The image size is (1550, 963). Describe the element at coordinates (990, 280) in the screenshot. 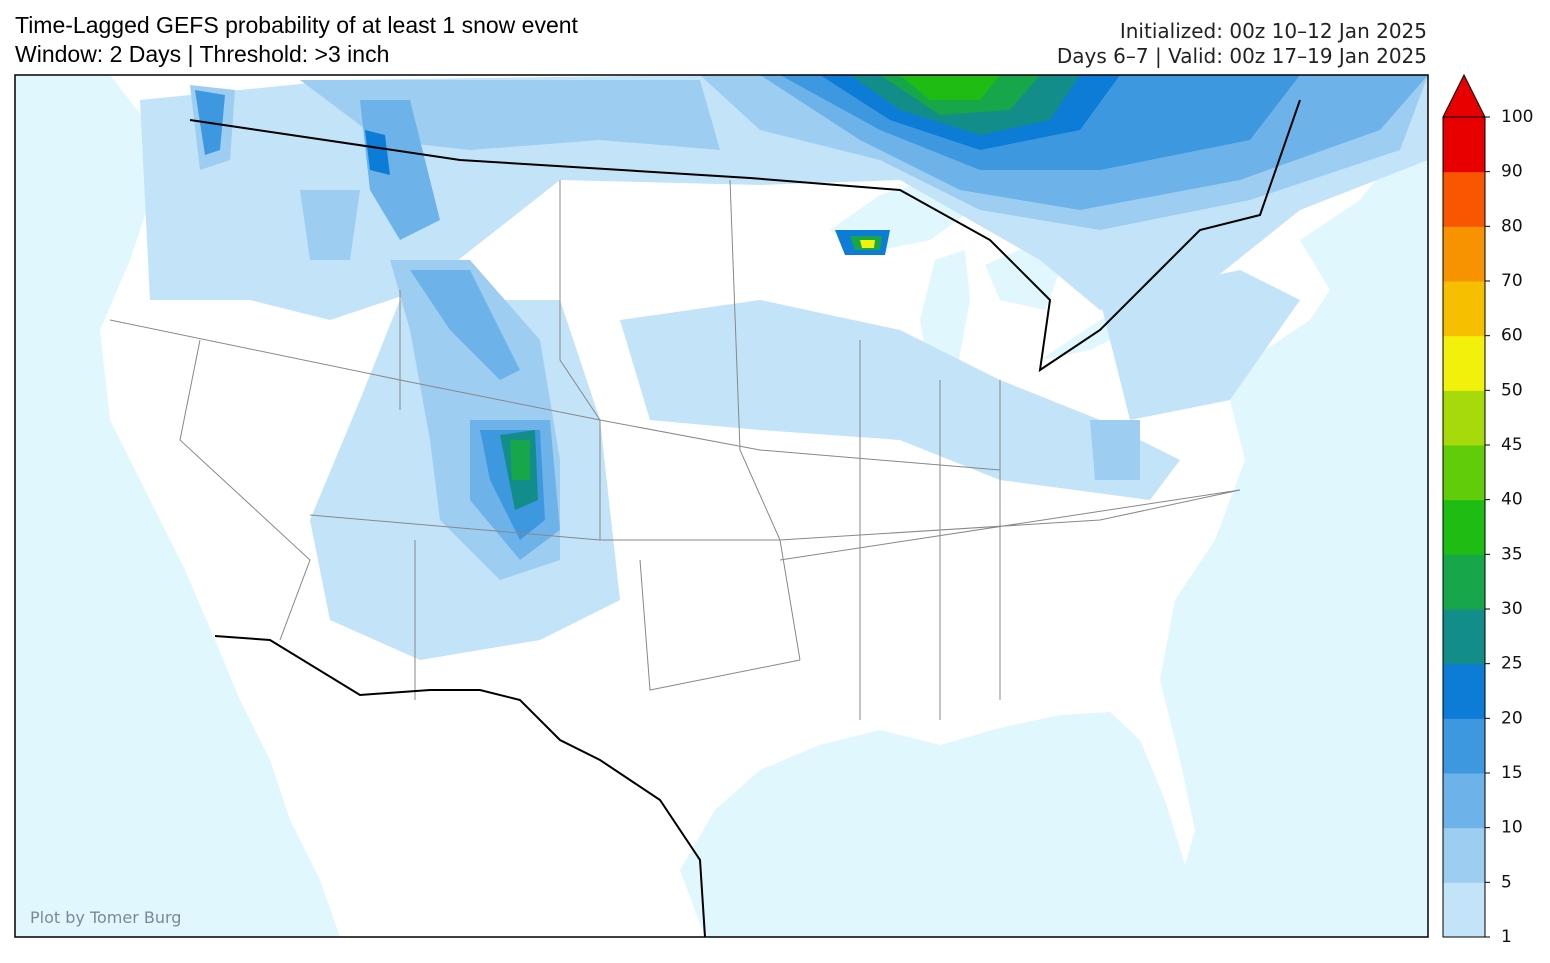

I see `great-lakes` at that location.